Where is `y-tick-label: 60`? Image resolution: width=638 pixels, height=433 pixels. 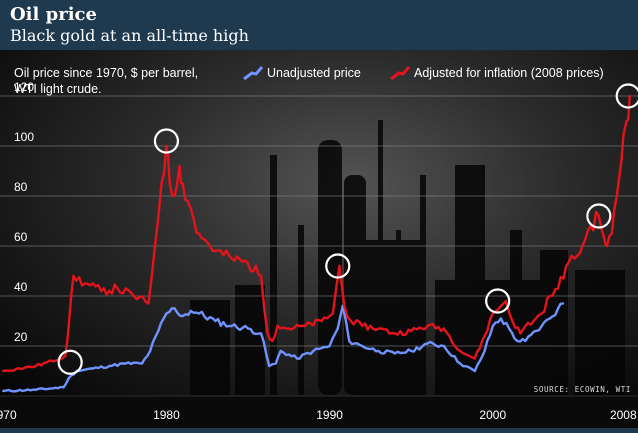 y-tick-label: 60 is located at coordinates (21, 237).